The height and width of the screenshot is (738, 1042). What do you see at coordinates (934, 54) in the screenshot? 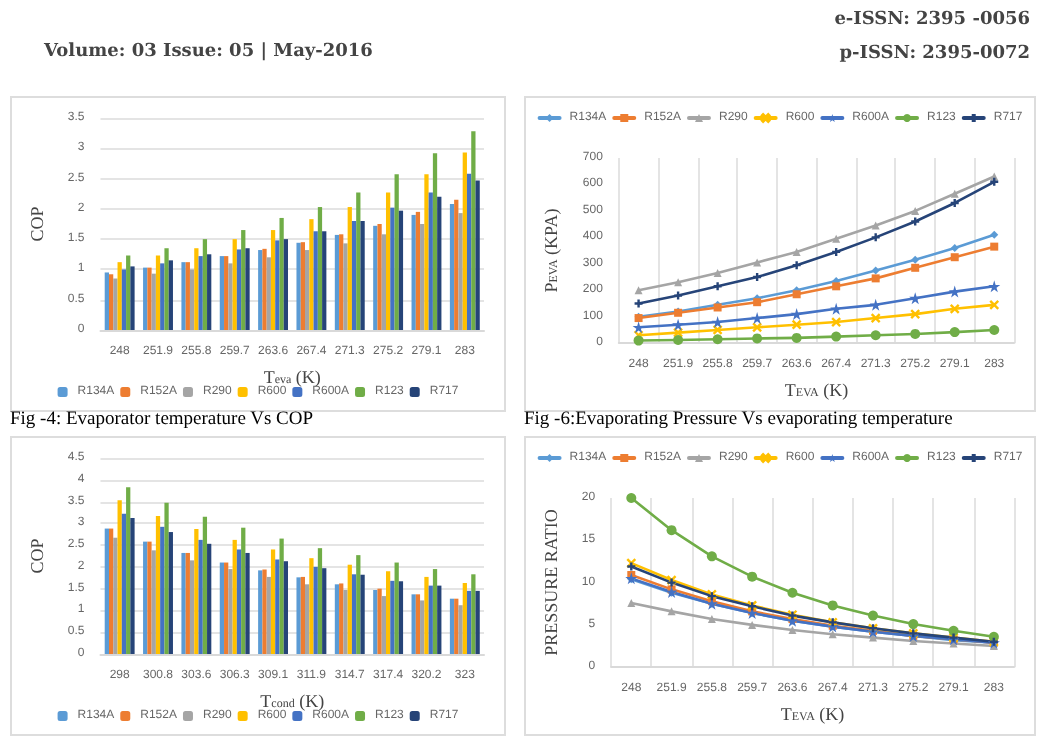
I see `text: p-ISSN: 2395-0072` at bounding box center [934, 54].